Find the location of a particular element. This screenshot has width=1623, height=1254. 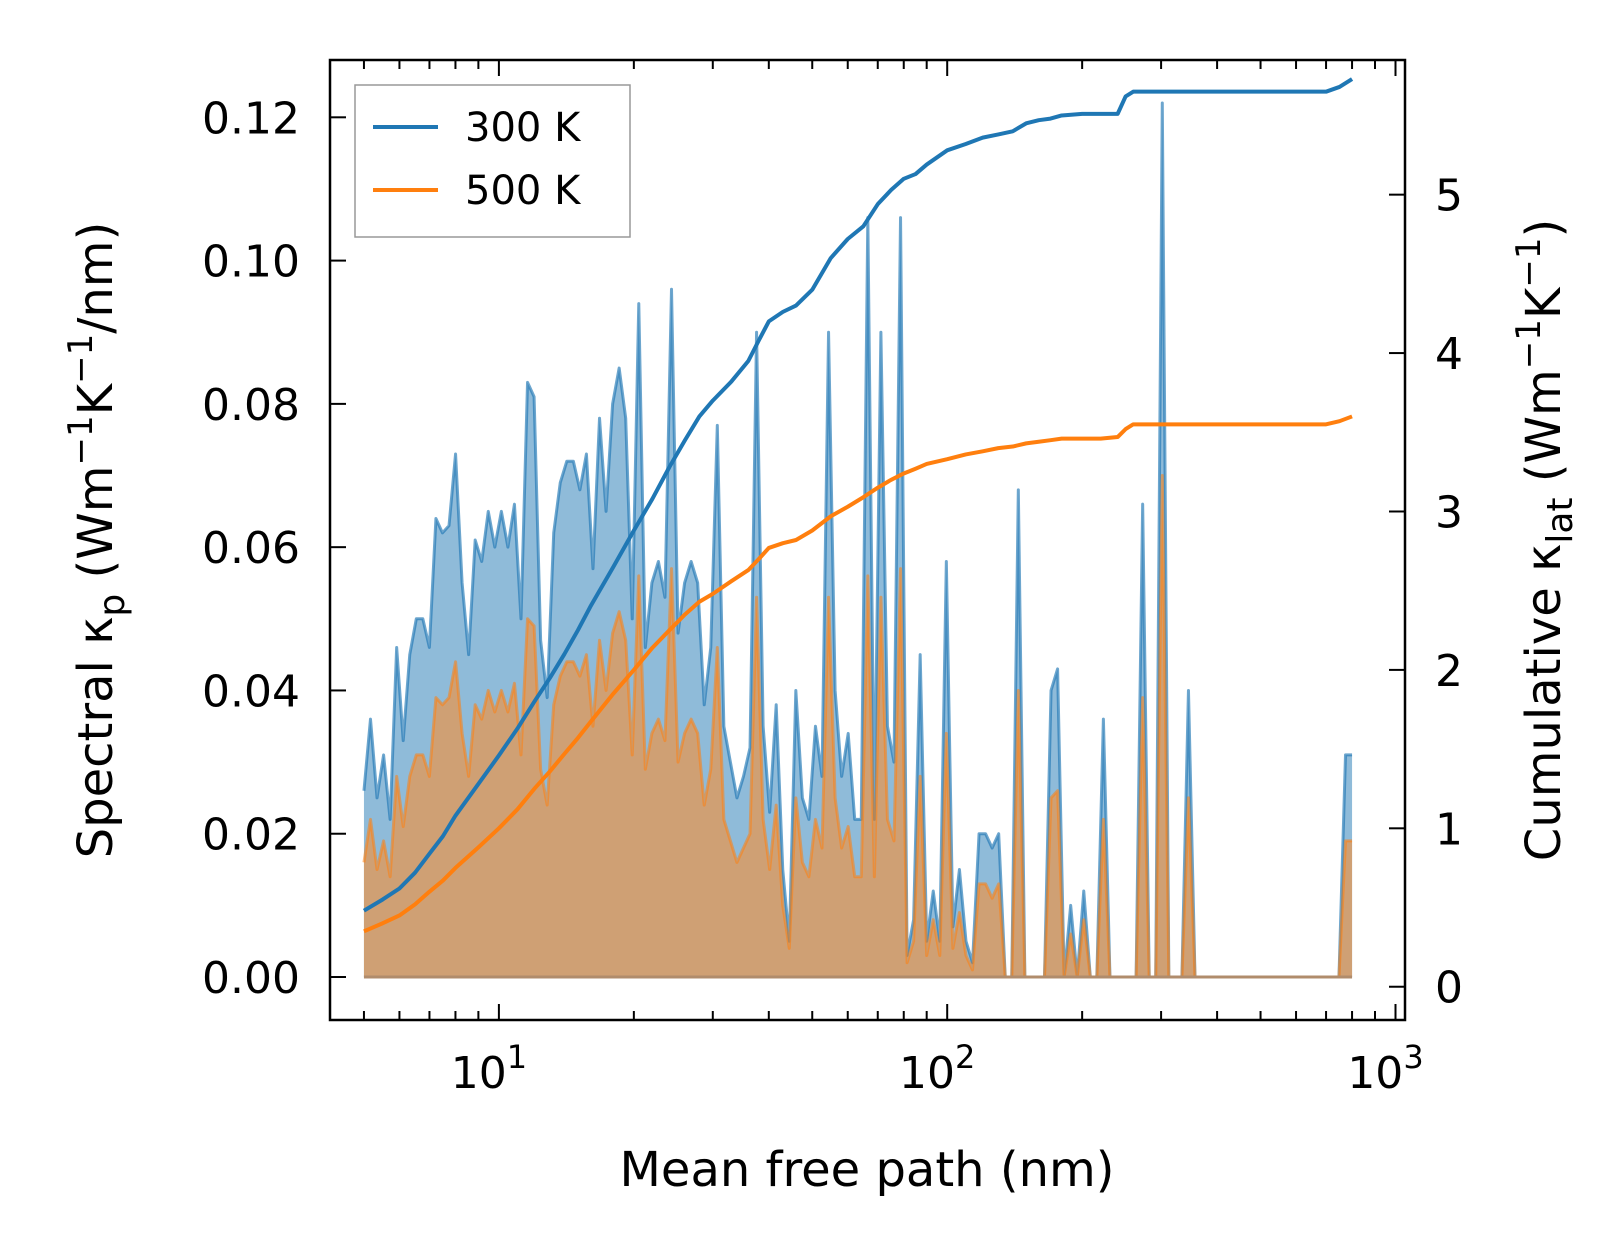

y-left-tick-label: 0.04 is located at coordinates (251, 691).